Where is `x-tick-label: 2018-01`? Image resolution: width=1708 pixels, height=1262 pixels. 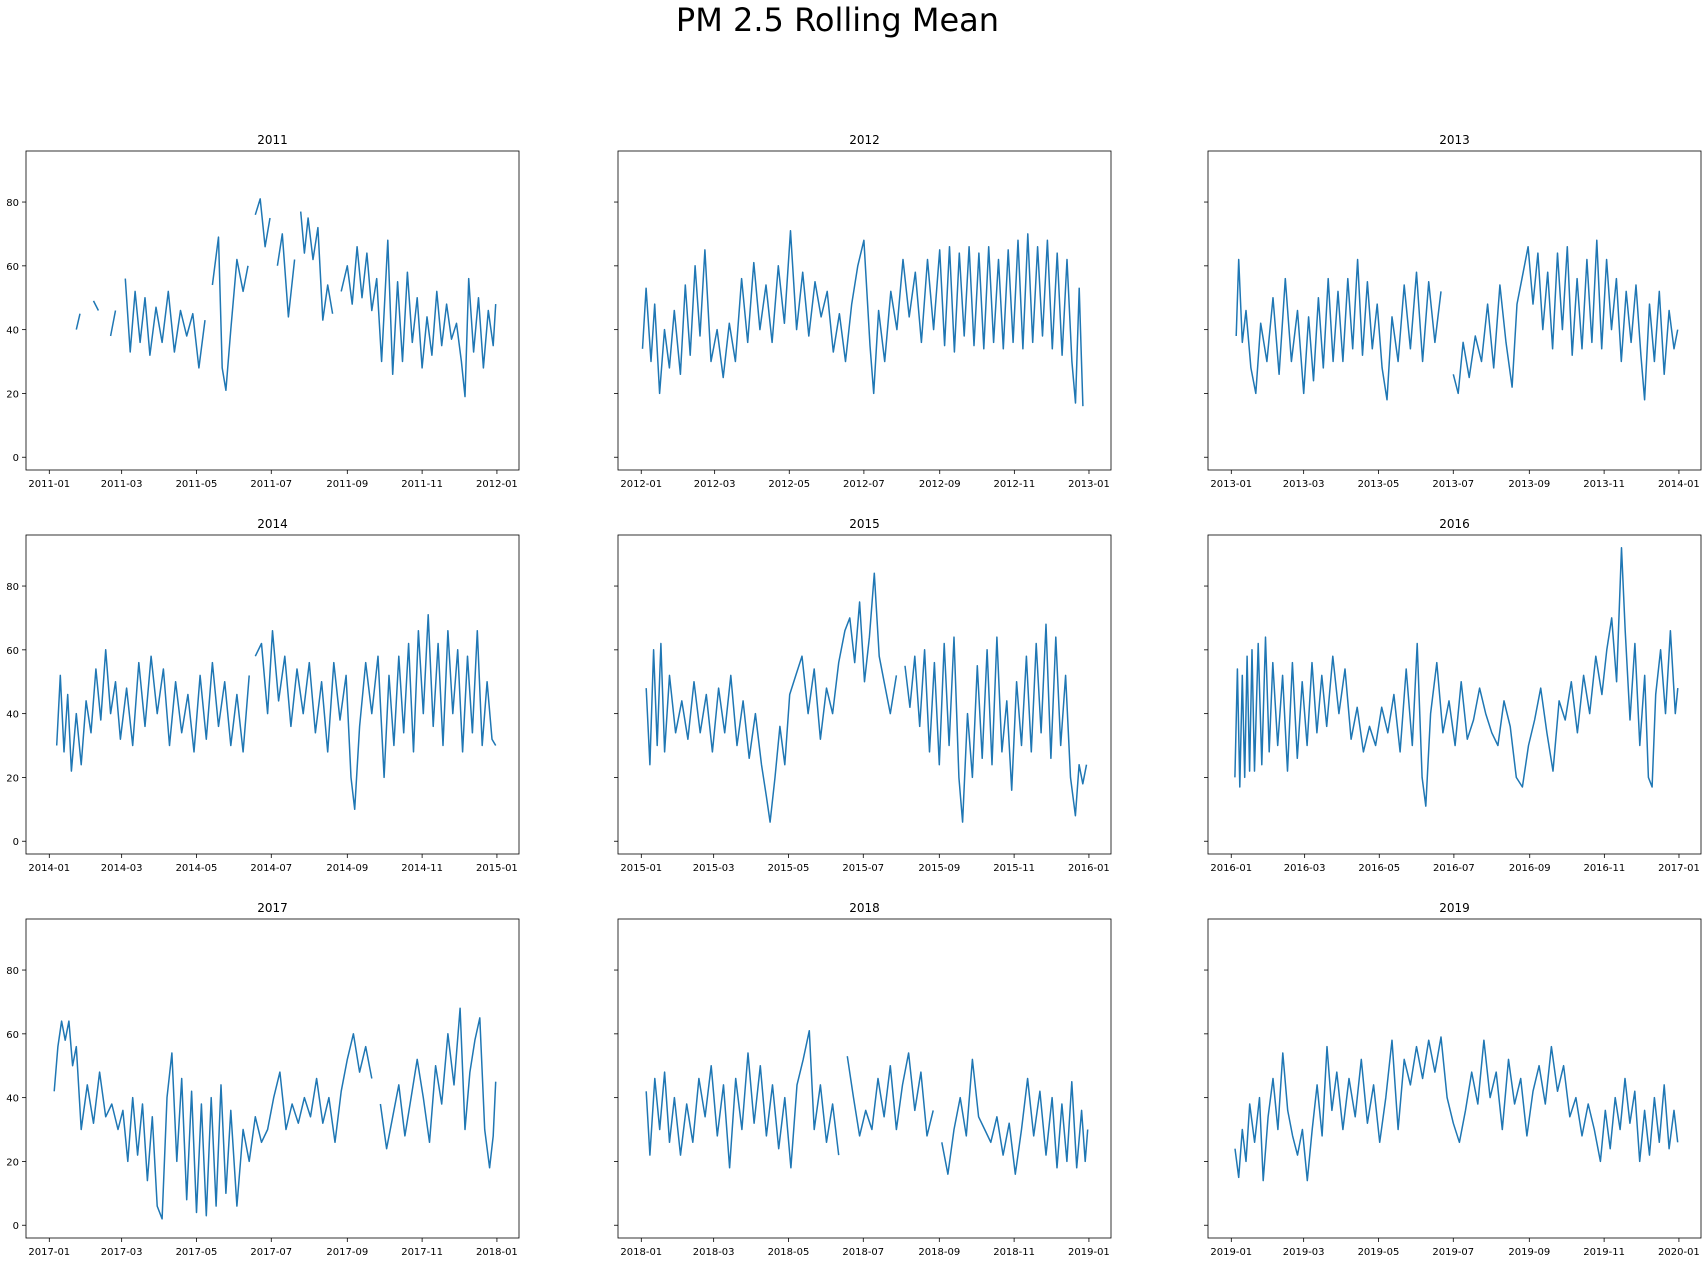 x-tick-label: 2018-01 is located at coordinates (497, 1252).